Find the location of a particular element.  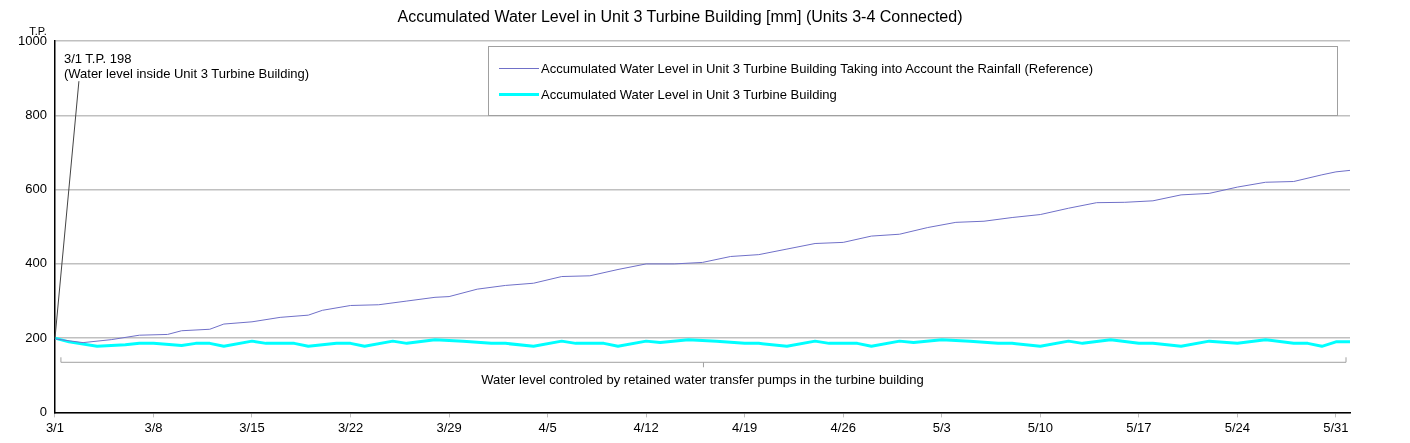

y-tick-label: 200 is located at coordinates (36, 337).